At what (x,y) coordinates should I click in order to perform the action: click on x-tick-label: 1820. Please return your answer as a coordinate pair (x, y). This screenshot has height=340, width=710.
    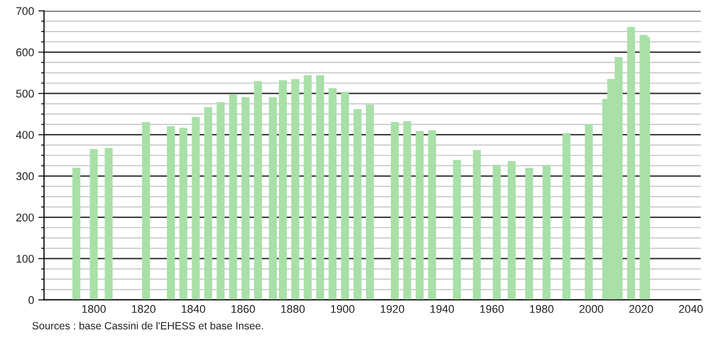
    Looking at the image, I should click on (144, 309).